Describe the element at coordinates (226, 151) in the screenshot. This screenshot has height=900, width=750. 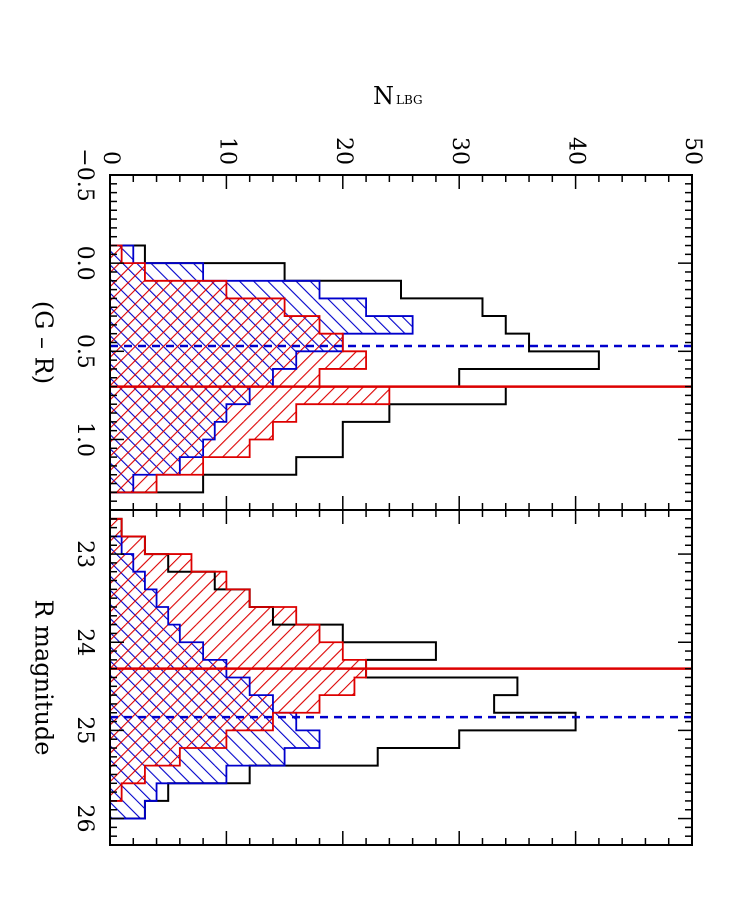
I see `n-tick-label: 10` at that location.